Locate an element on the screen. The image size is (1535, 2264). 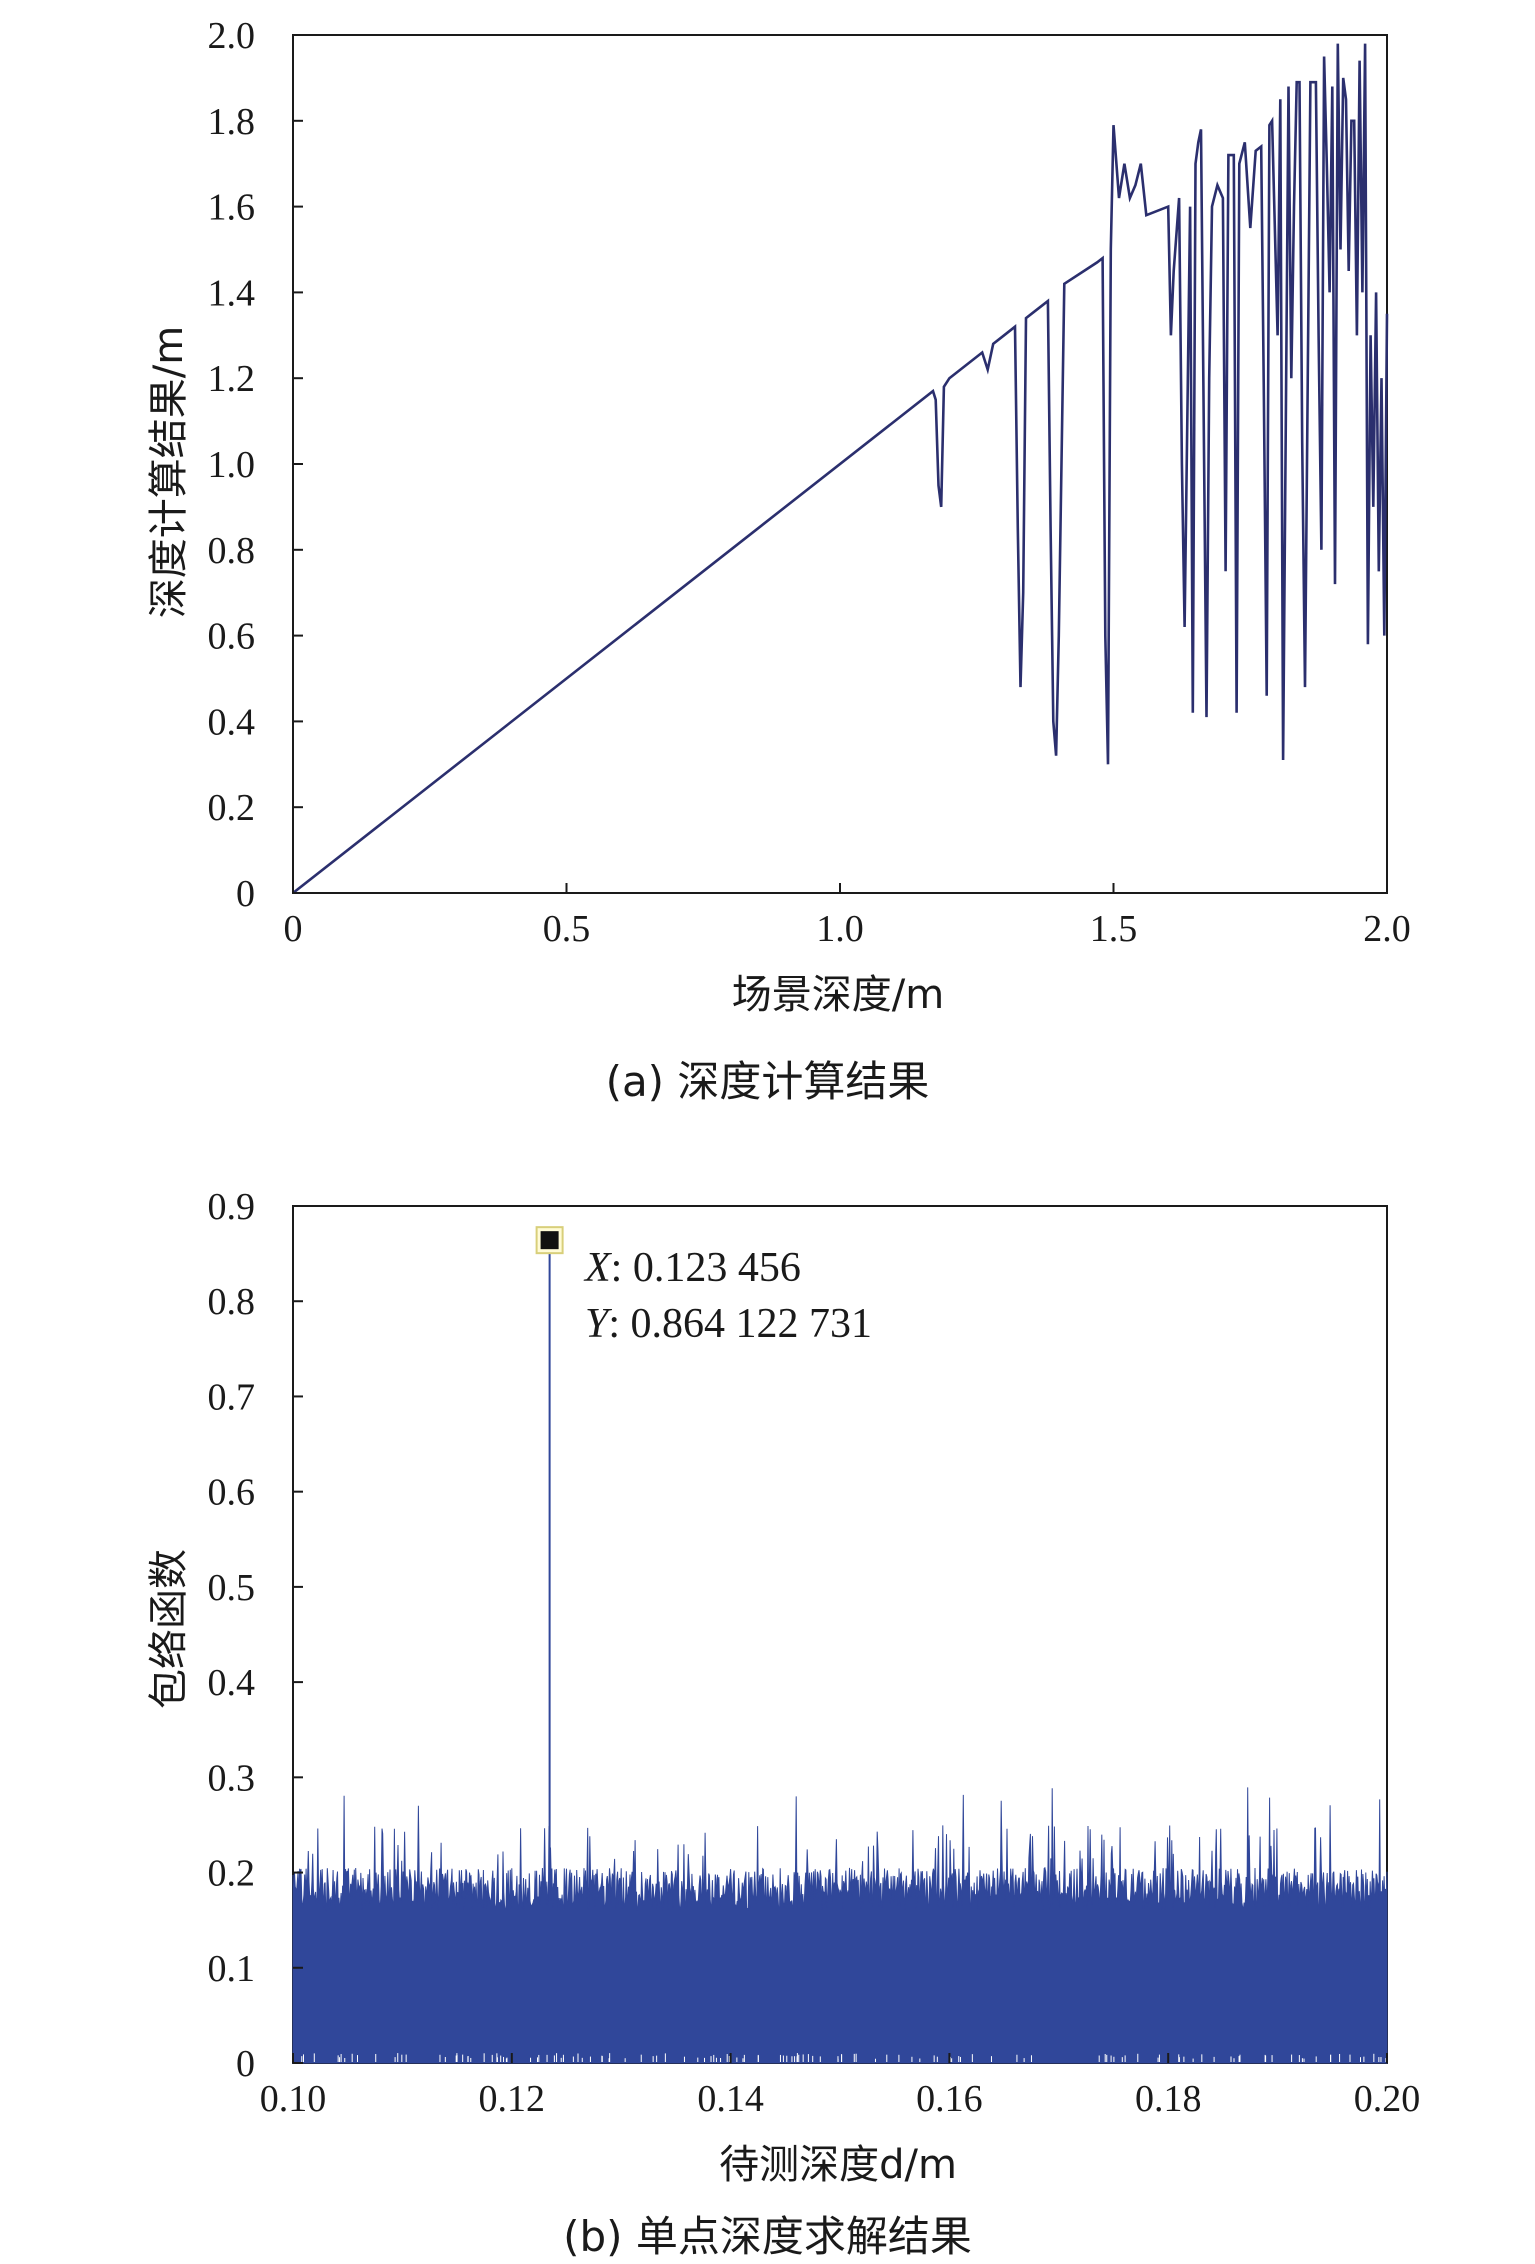
peak-annotation-x-key: X is located at coordinates (598, 1268).